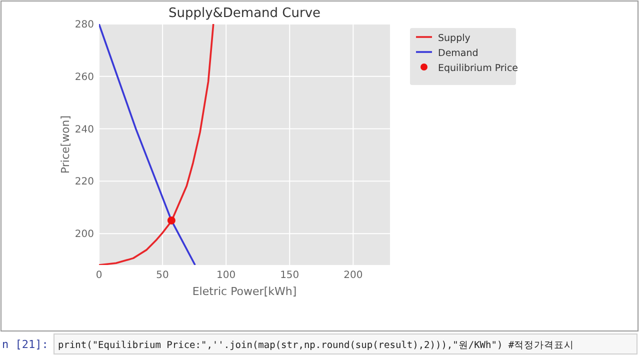 This screenshot has width=639, height=358. What do you see at coordinates (458, 53) in the screenshot?
I see `legend-label: Demand` at bounding box center [458, 53].